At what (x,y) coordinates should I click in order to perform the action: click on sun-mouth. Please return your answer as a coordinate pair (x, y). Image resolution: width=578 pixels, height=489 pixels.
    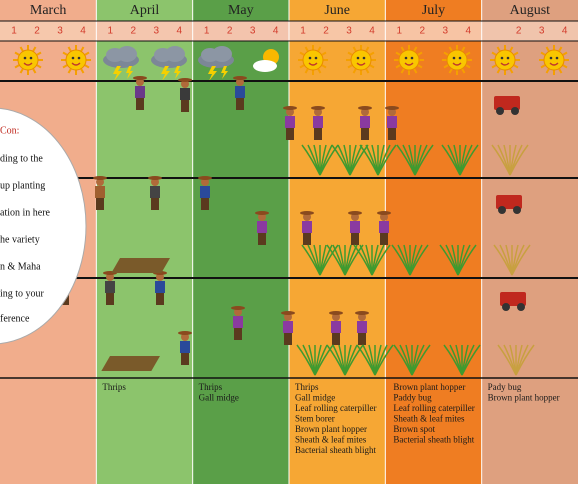
    Looking at the image, I should click on (361, 64).